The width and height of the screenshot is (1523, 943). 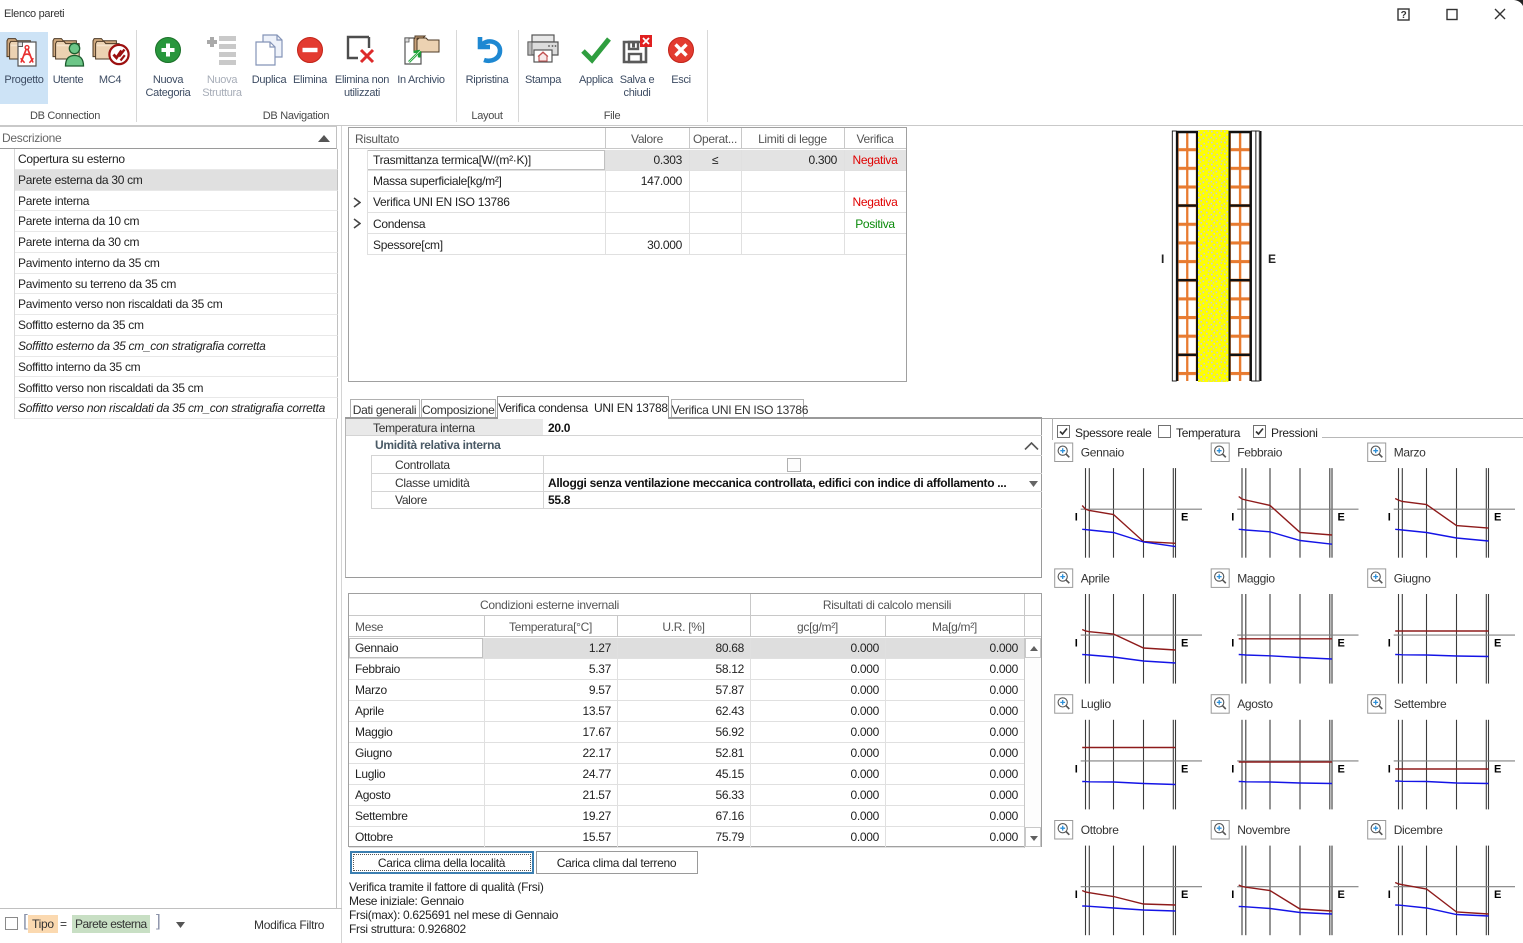 What do you see at coordinates (1100, 830) in the screenshot?
I see `svg-text: Ottobre` at bounding box center [1100, 830].